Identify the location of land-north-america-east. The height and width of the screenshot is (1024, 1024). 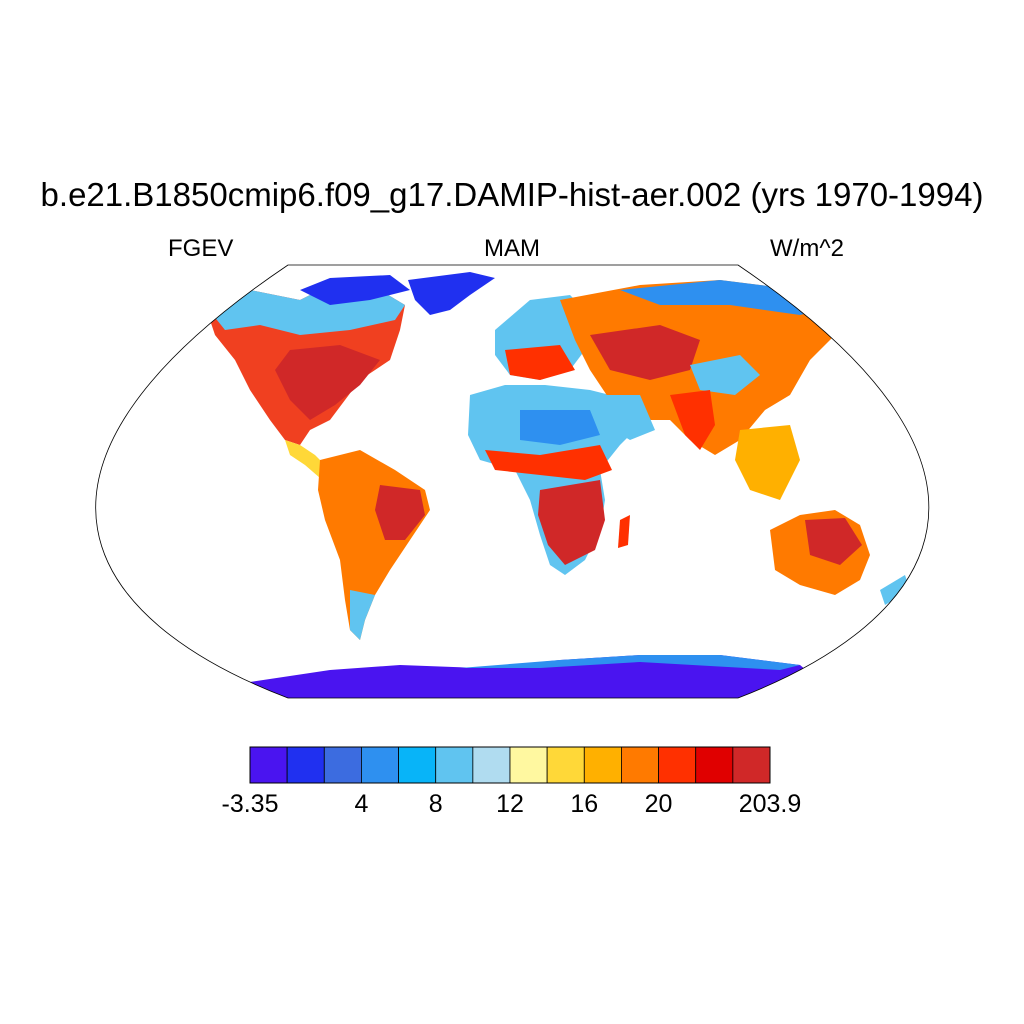
(327, 382).